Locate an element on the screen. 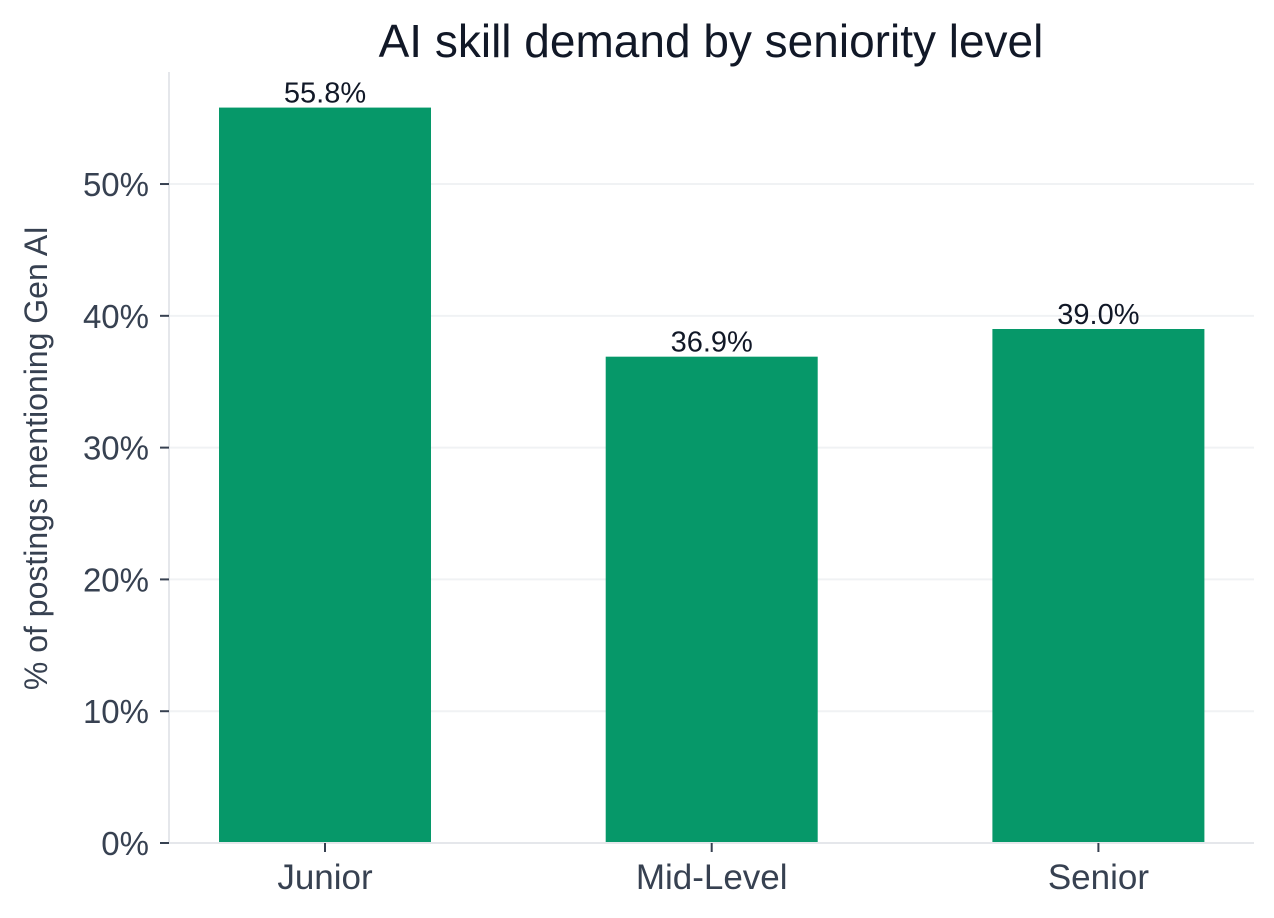  y-tick-label: 20% is located at coordinates (116, 579).